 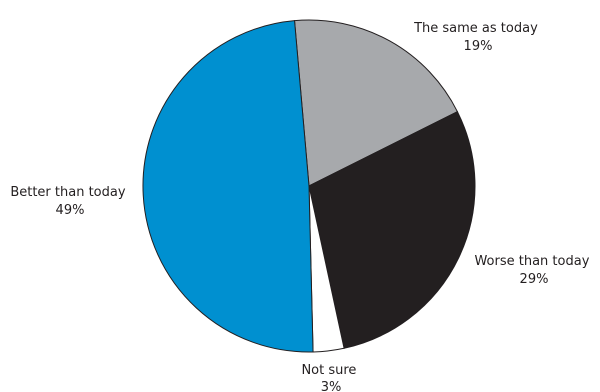 What do you see at coordinates (330, 377) in the screenshot?
I see `slice-label-not-sure: Not sure 3%` at bounding box center [330, 377].